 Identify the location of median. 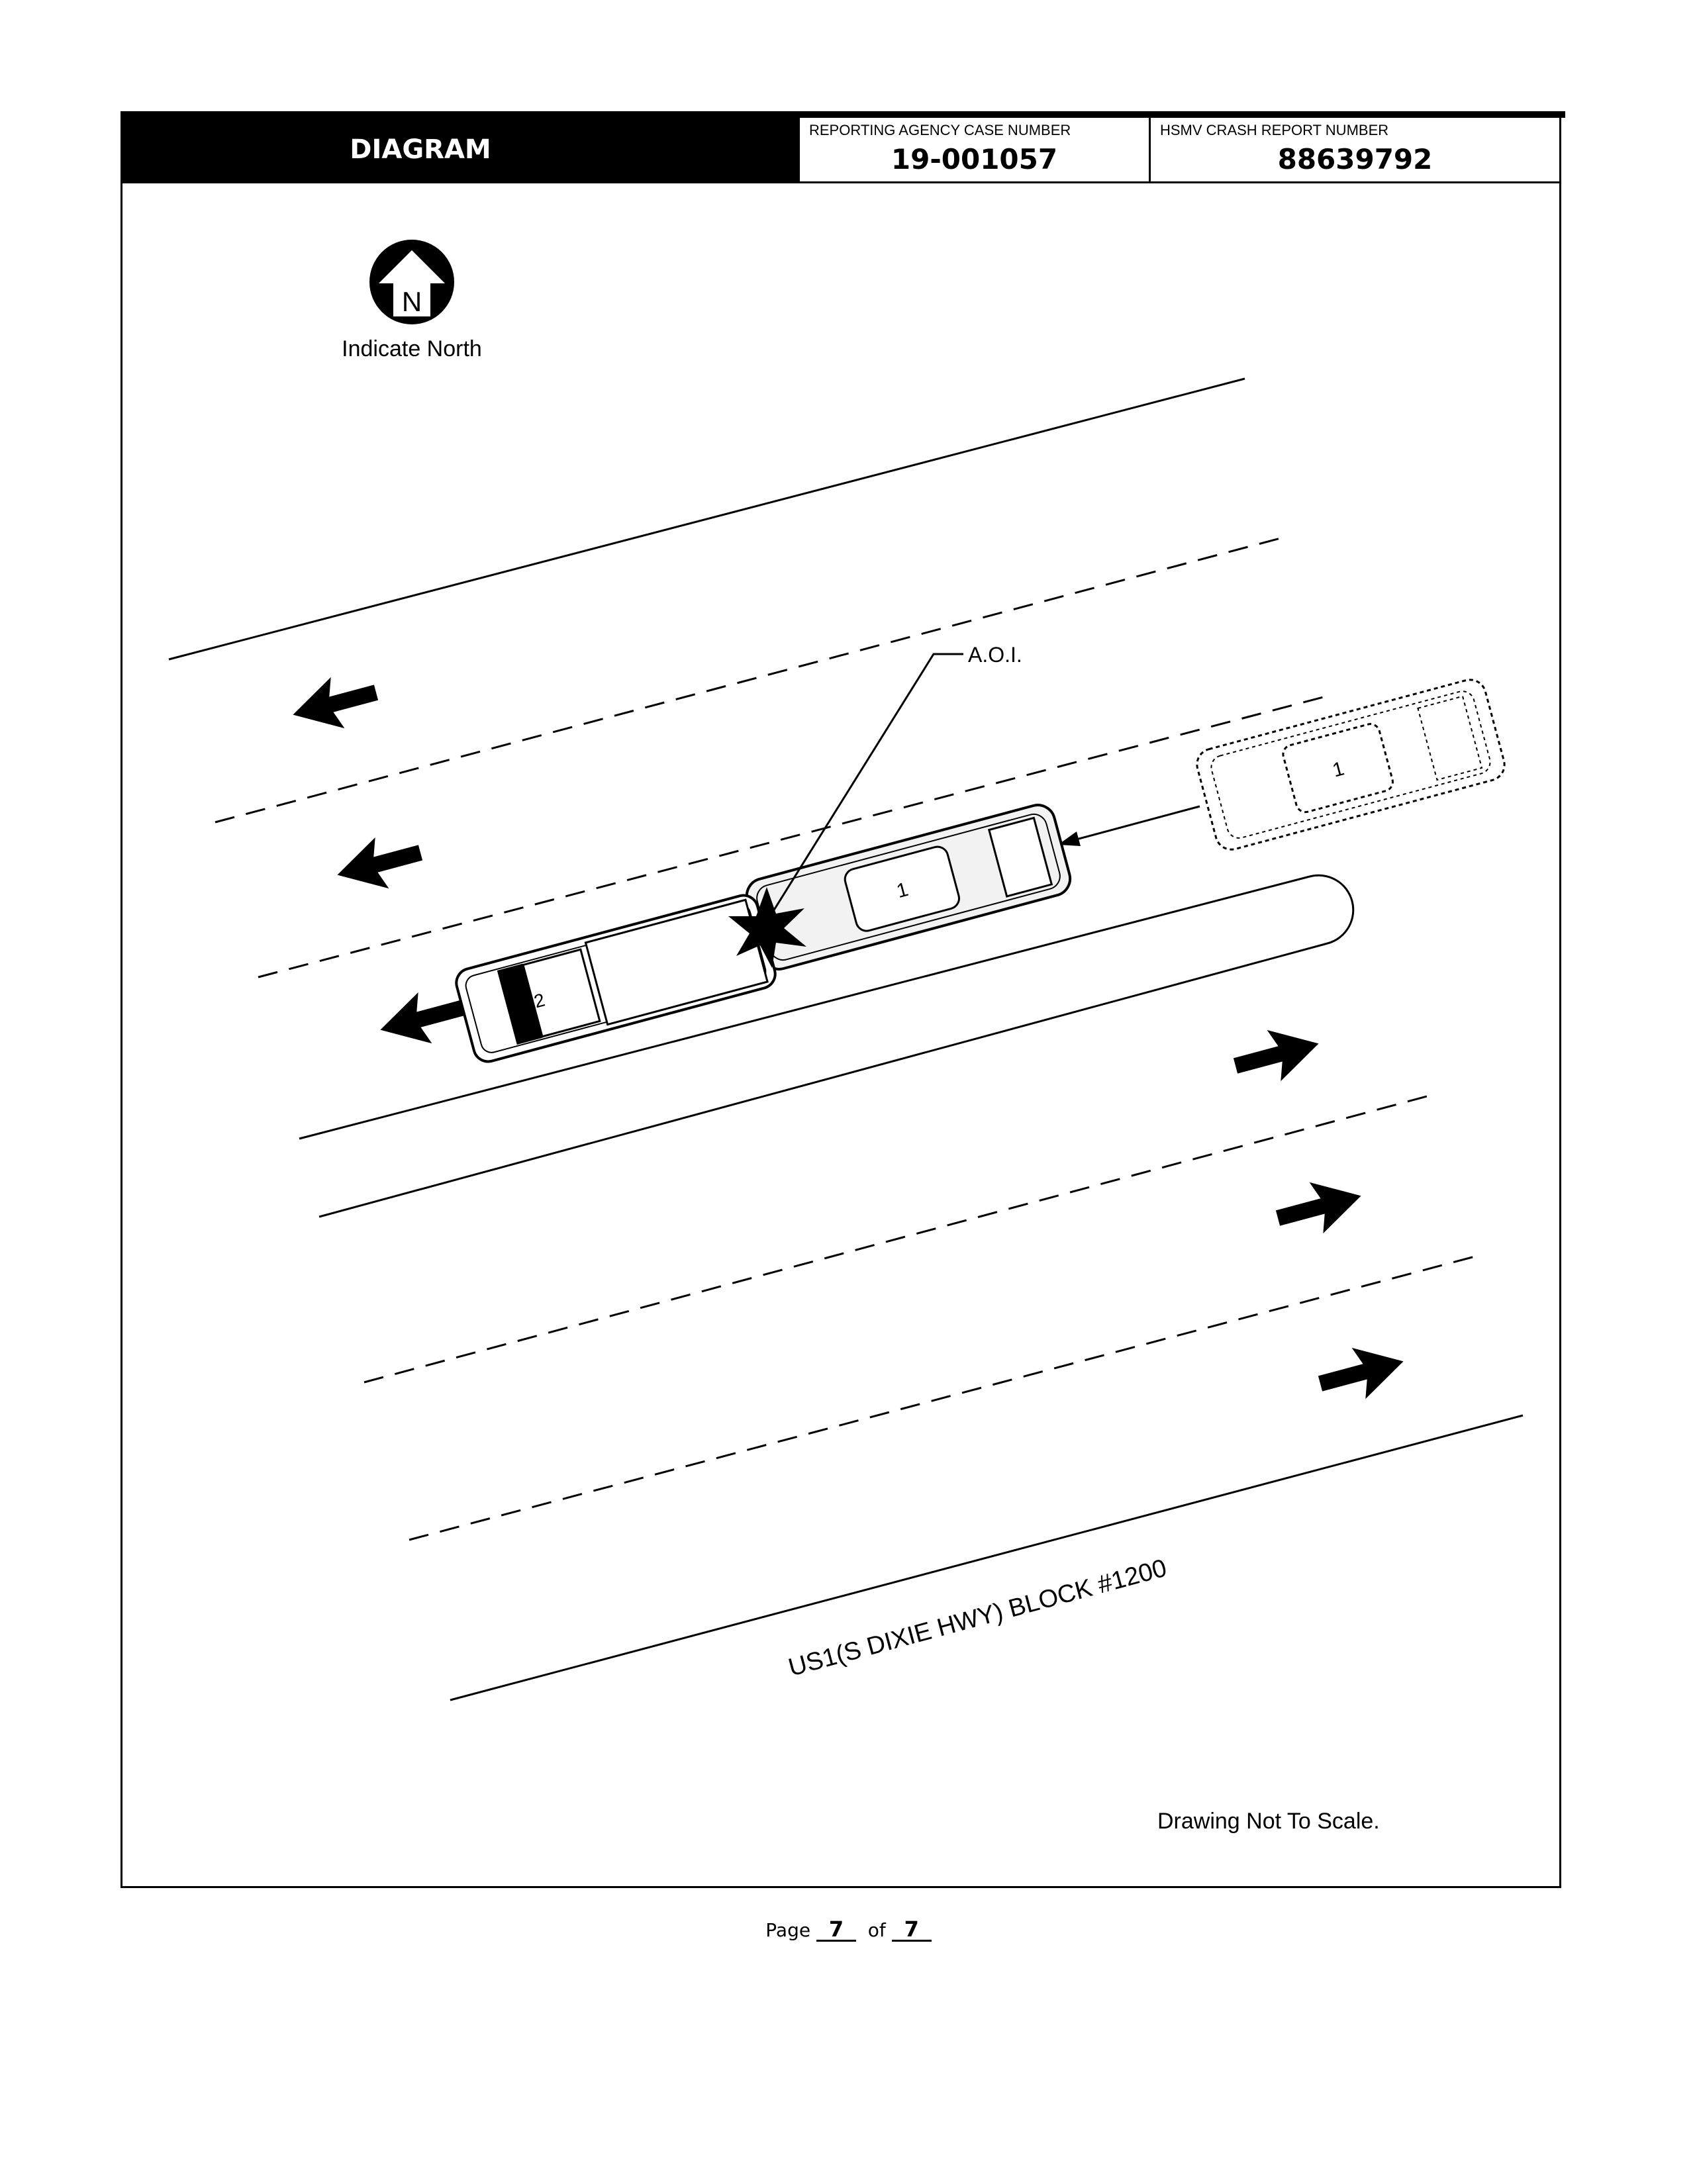
(827, 1046).